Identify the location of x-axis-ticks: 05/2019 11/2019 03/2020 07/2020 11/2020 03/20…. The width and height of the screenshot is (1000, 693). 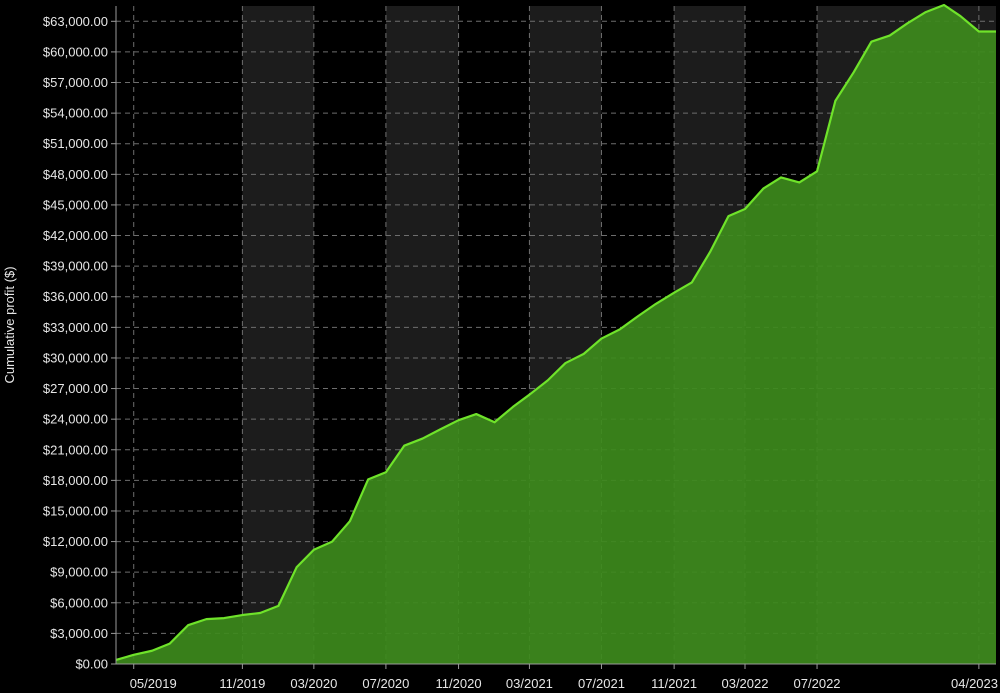
(564, 677).